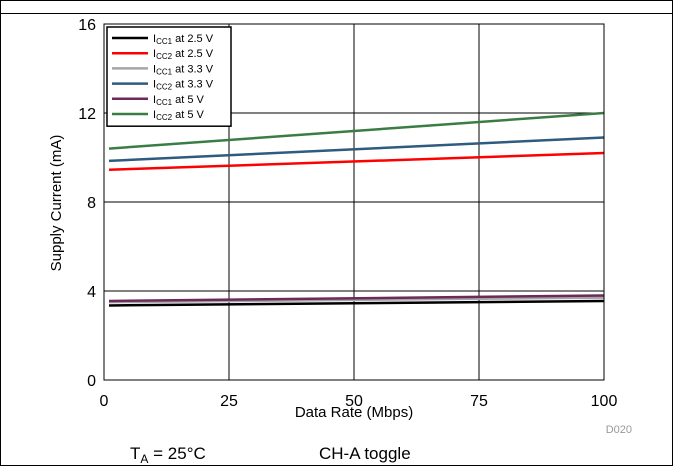 Image resolution: width=673 pixels, height=466 pixels. What do you see at coordinates (91, 203) in the screenshot?
I see `y-tick-label: 8` at bounding box center [91, 203].